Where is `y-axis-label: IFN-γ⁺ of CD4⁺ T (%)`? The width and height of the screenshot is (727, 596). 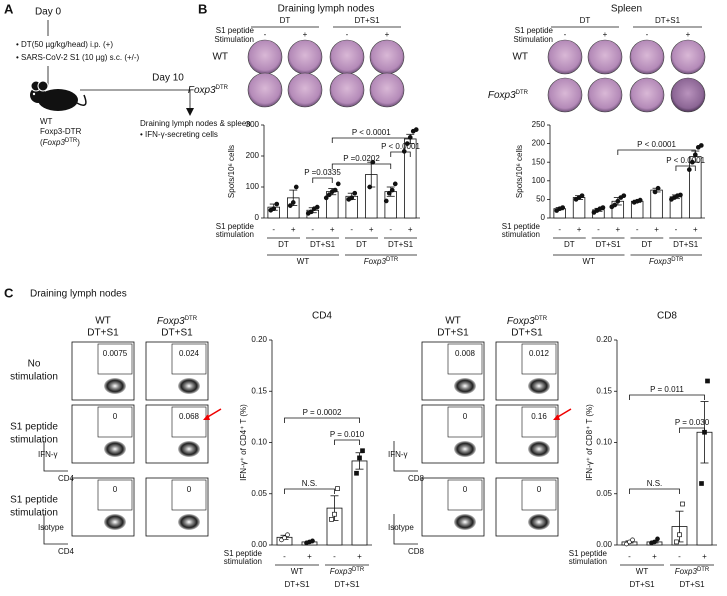
y-axis-label: IFN-γ⁺ of CD4⁺ T (%) is located at coordinates (243, 442).